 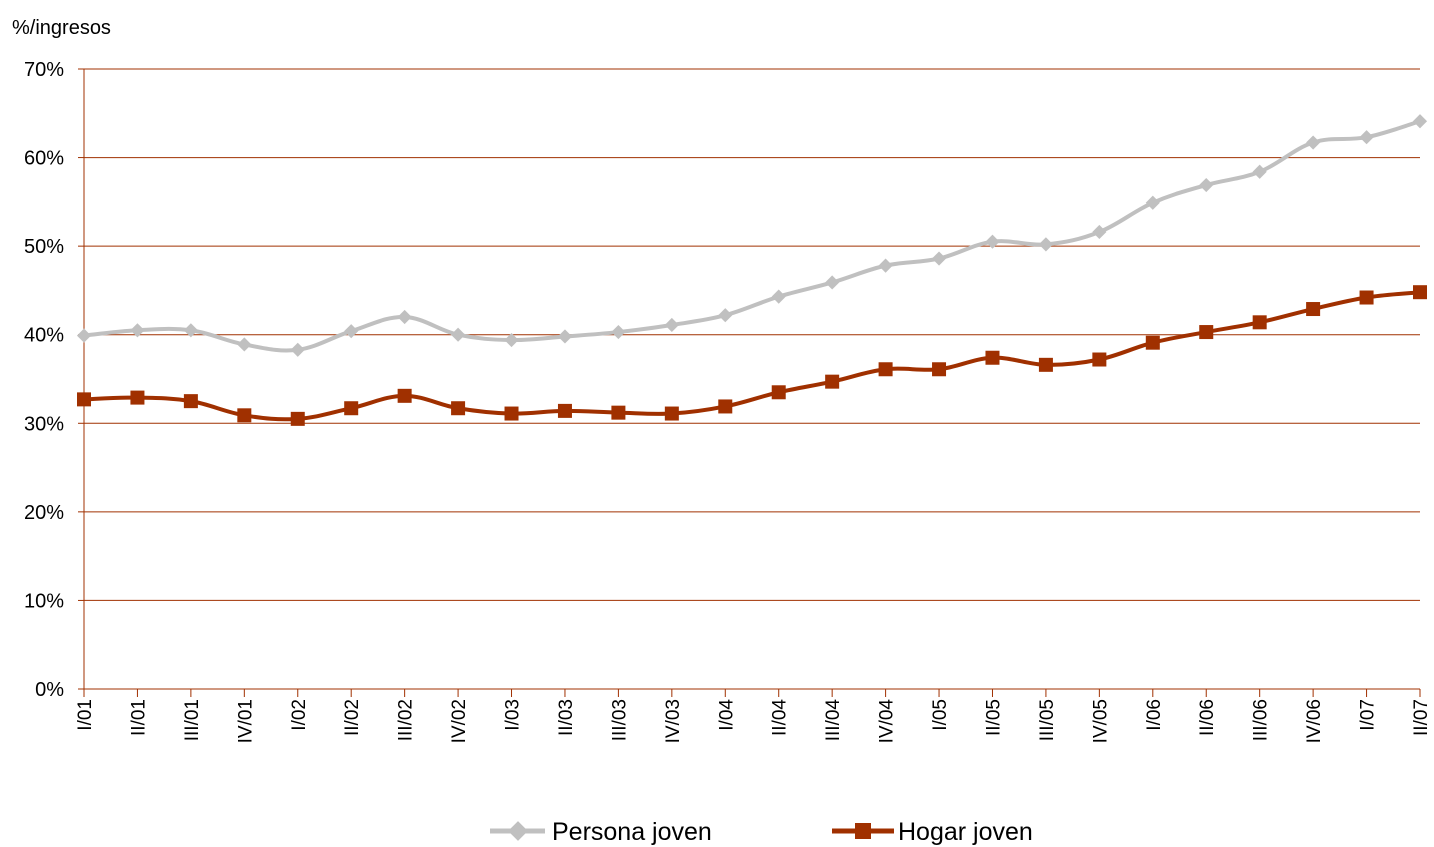 I want to click on x-tick-label: III/04, so click(x=833, y=720).